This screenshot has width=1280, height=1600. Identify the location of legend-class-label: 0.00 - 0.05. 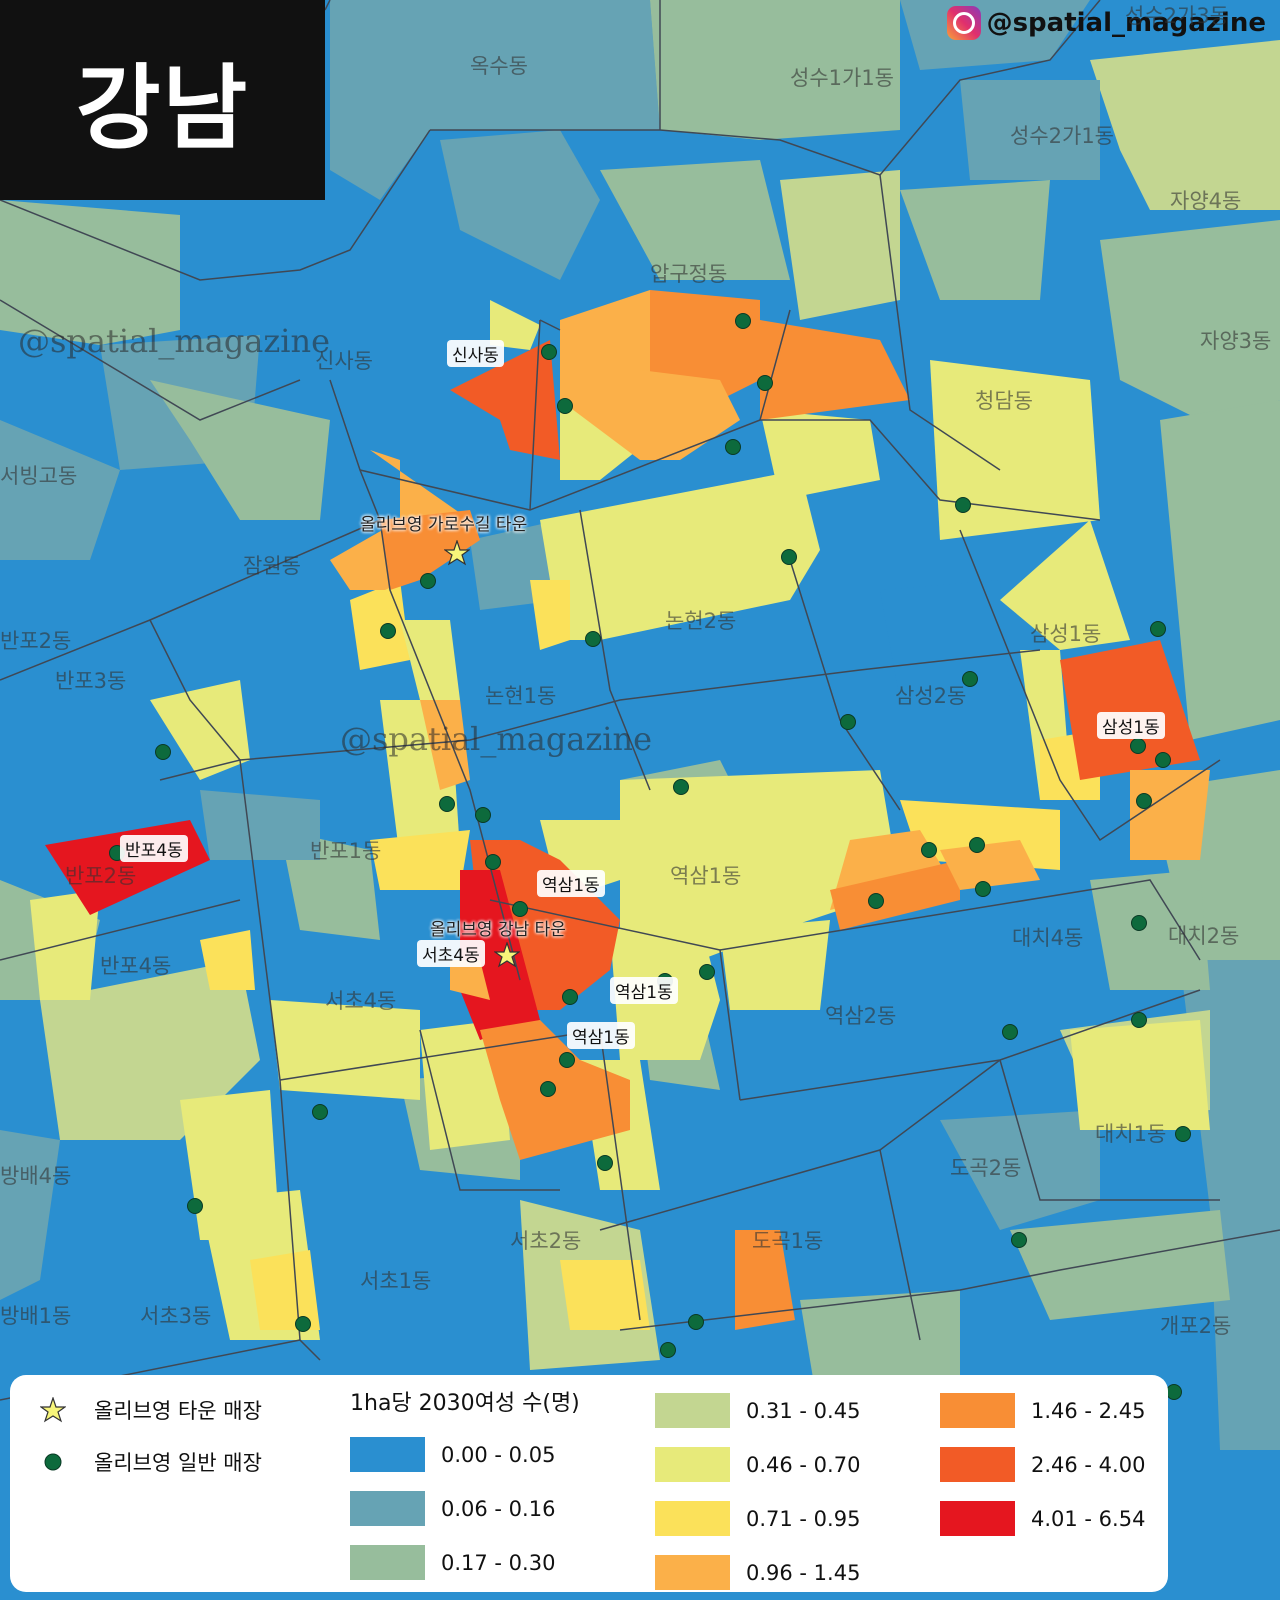
(498, 1454).